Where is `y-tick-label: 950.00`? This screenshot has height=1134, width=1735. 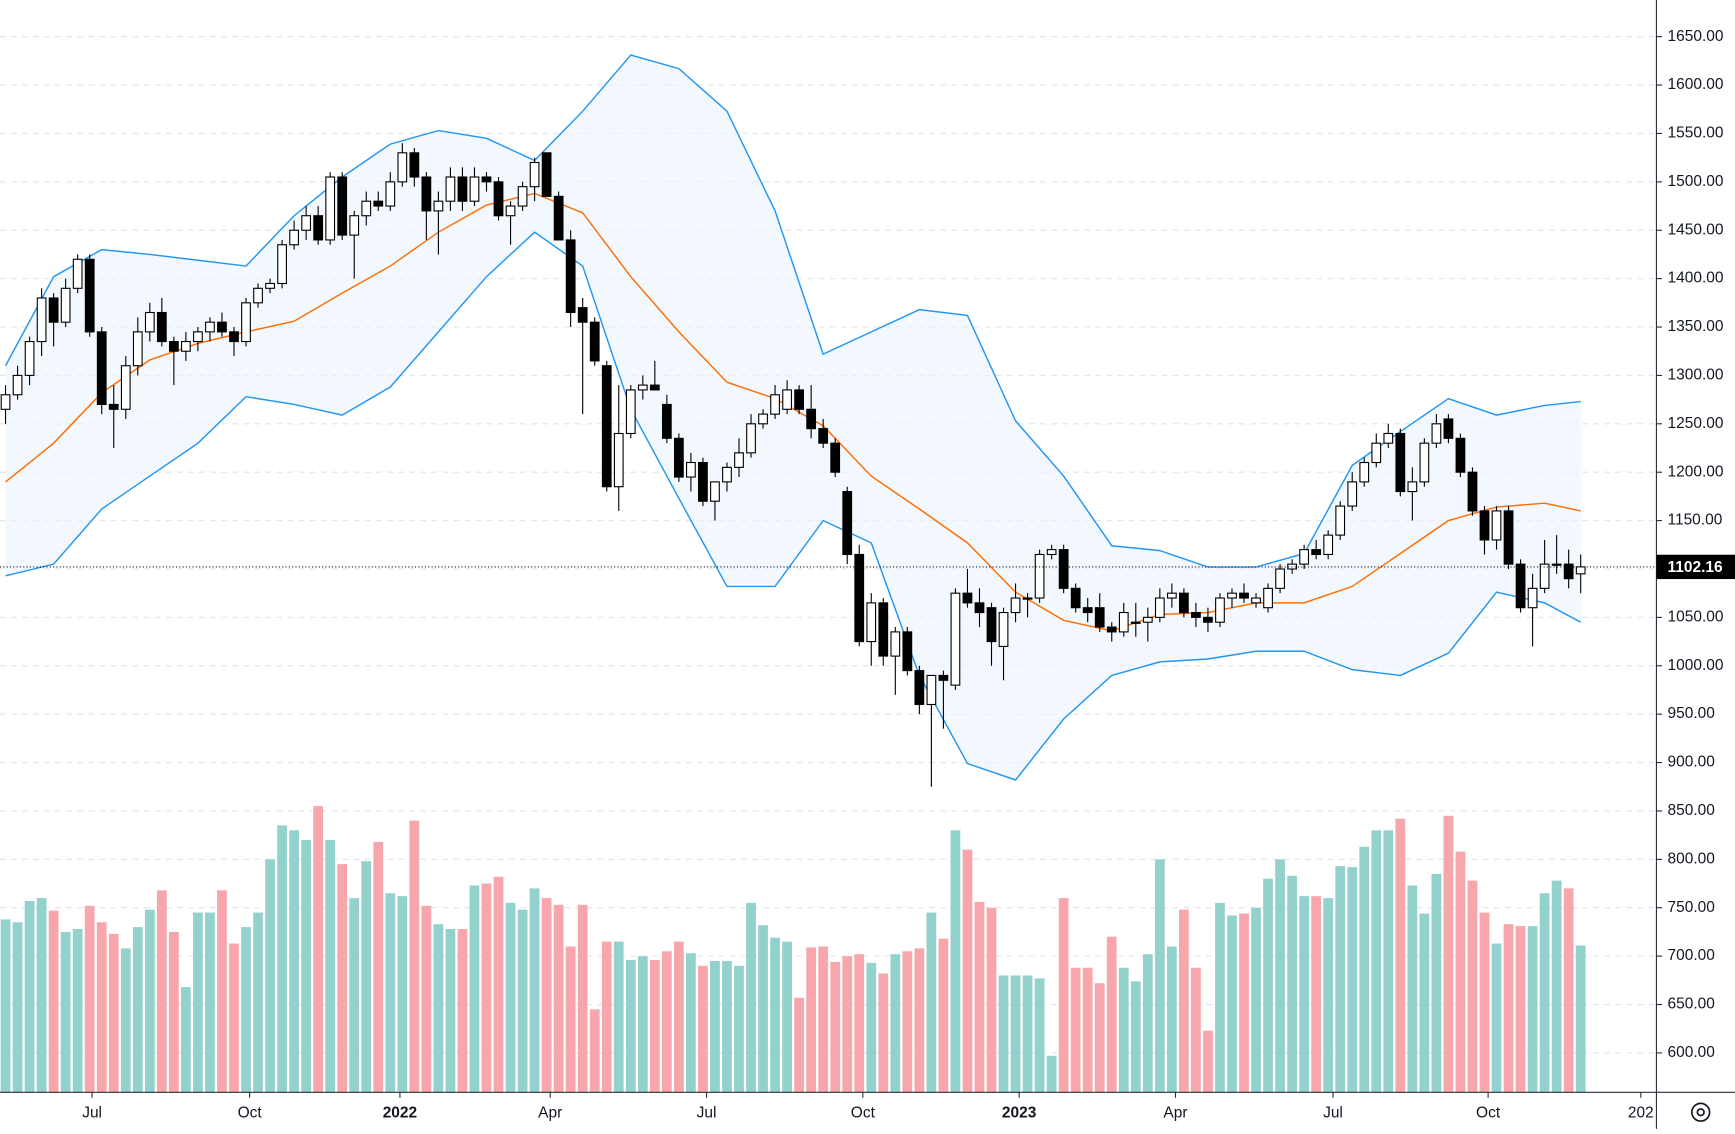
y-tick-label: 950.00 is located at coordinates (1691, 713).